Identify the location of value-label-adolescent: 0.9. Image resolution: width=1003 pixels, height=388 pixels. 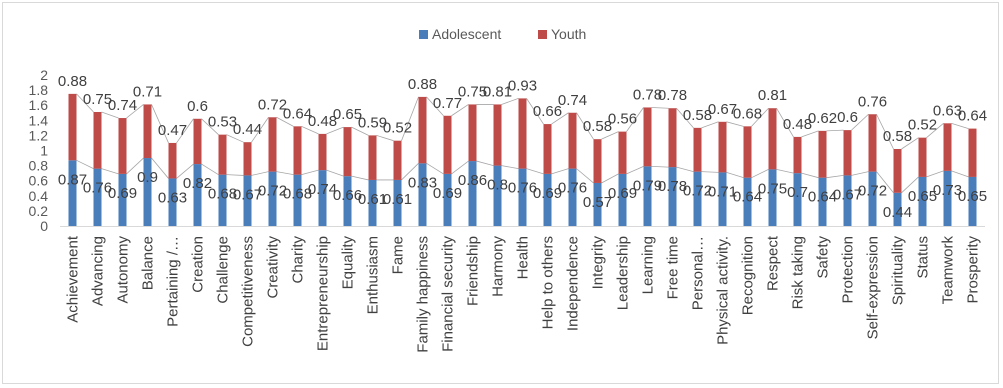
(147, 177).